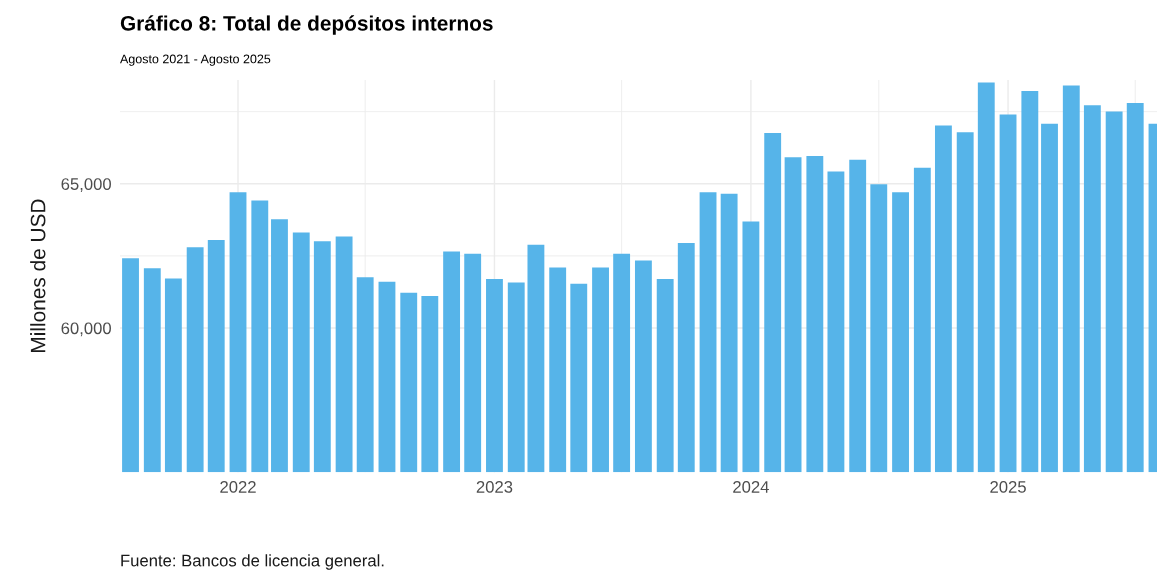 Image resolution: width=1157 pixels, height=571 pixels. I want to click on y-tick-label: 65,000, so click(86, 185).